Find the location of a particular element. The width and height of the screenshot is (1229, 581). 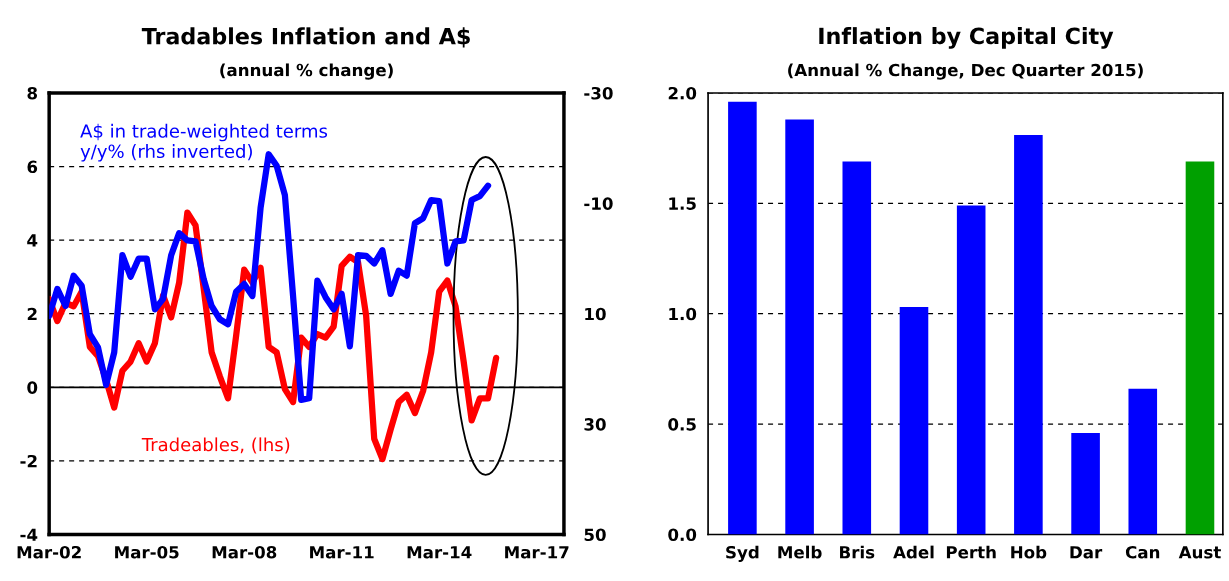

chart-subtitle: (annual % change) is located at coordinates (306, 71).